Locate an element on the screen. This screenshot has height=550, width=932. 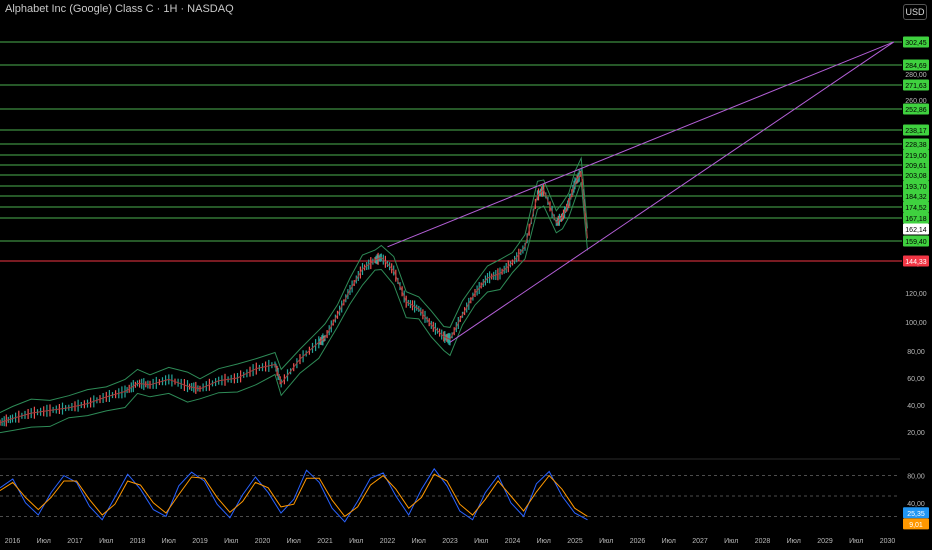
level-label: 203,08 is located at coordinates (916, 176).